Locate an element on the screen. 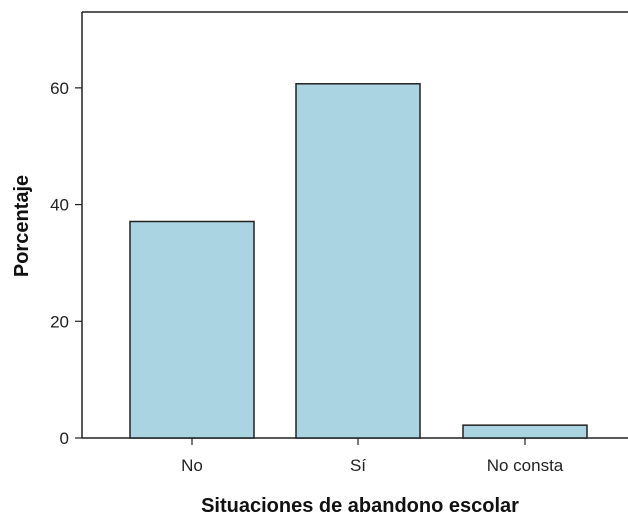 This screenshot has height=518, width=628. y-tick-label: 40 is located at coordinates (59, 205).